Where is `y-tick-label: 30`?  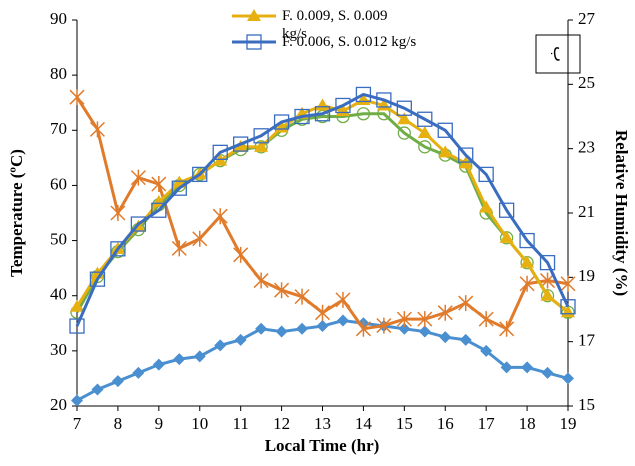 y-tick-label: 30 is located at coordinates (58, 349).